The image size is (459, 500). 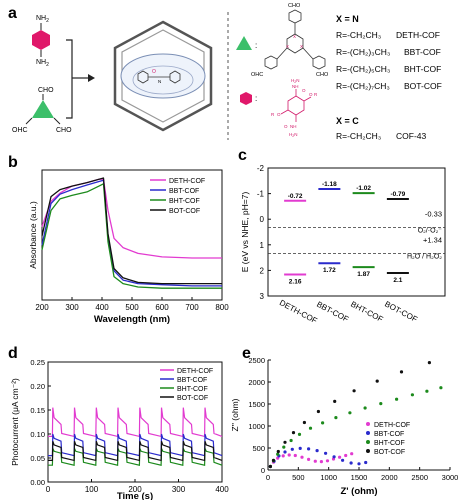 I want to click on core-x-label-2: X, so click(x=287, y=46).